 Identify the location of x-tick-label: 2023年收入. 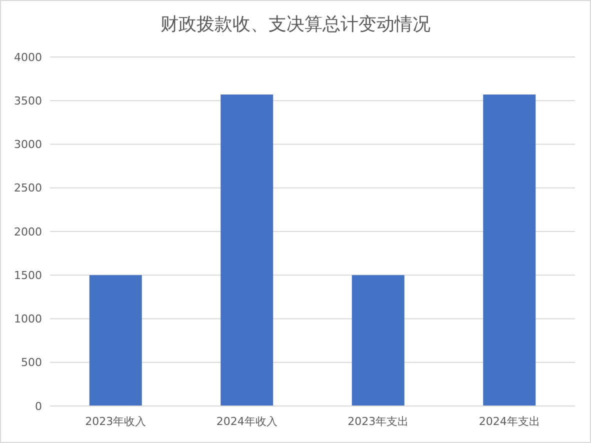
(115, 421).